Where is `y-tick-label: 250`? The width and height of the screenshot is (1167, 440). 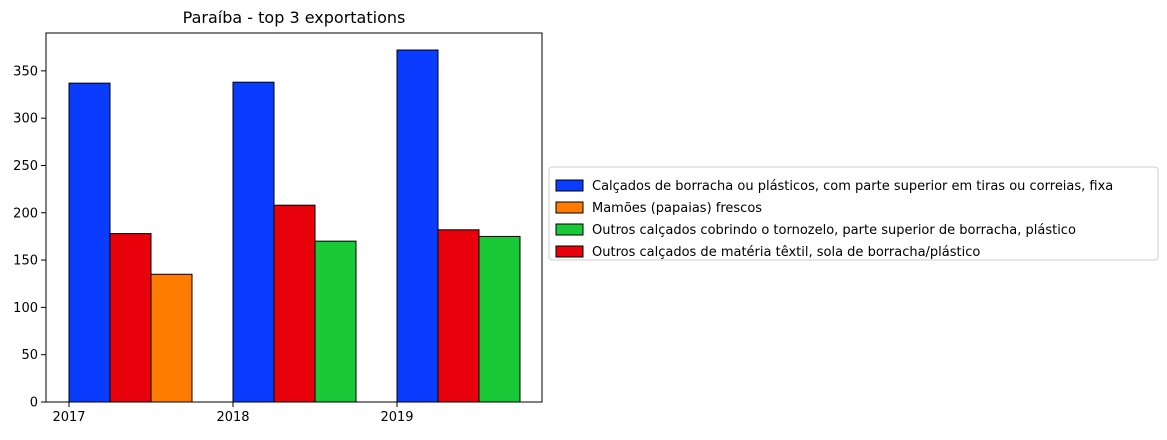 y-tick-label: 250 is located at coordinates (25, 166).